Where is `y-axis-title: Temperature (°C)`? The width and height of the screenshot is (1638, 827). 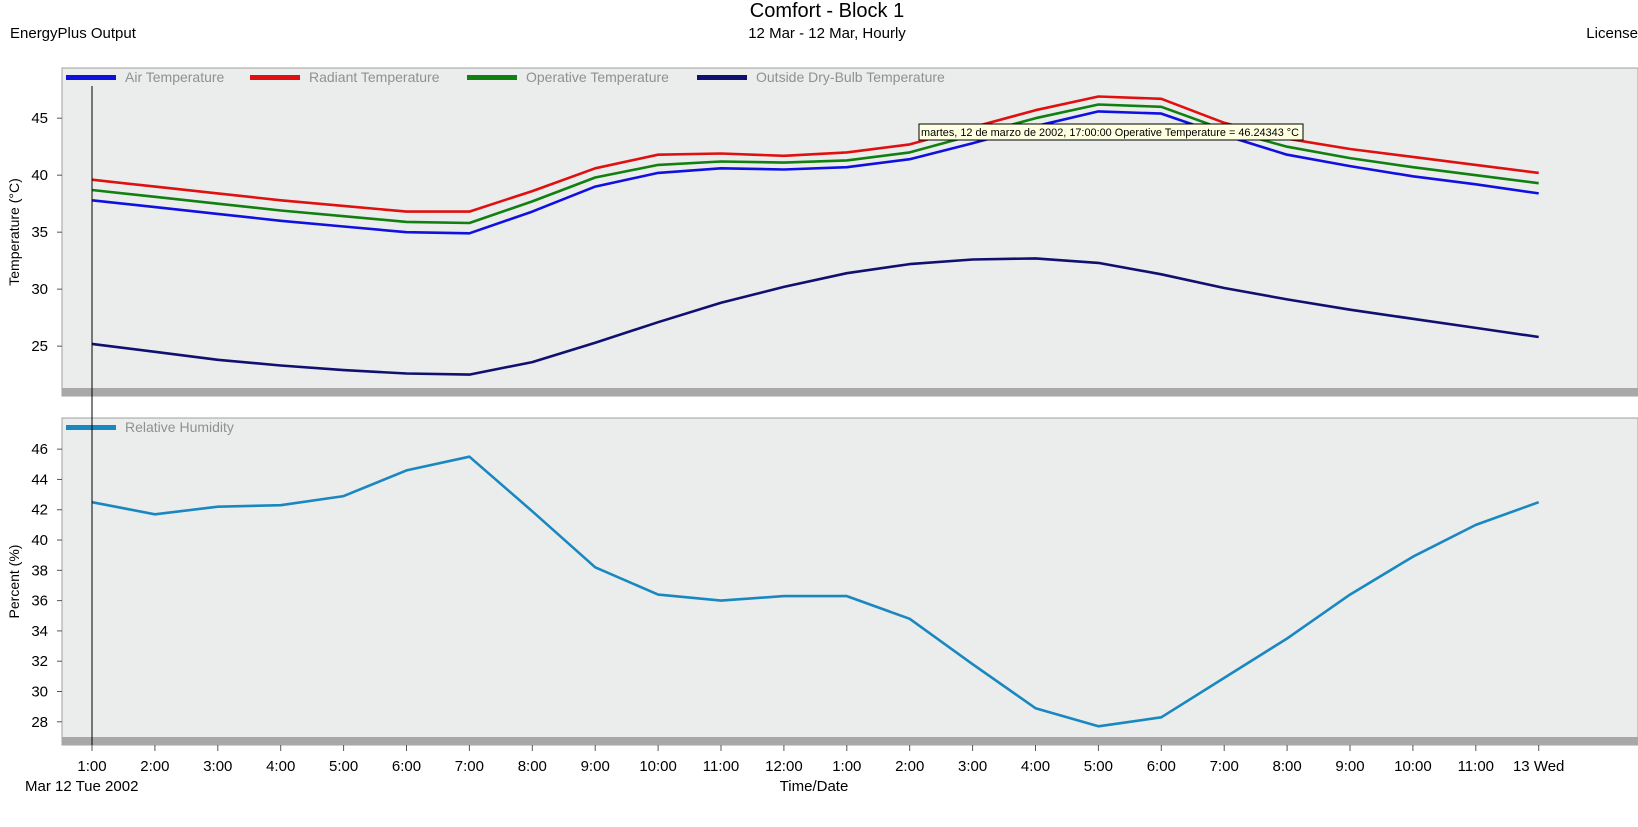
y-axis-title: Temperature (°C) is located at coordinates (14, 232).